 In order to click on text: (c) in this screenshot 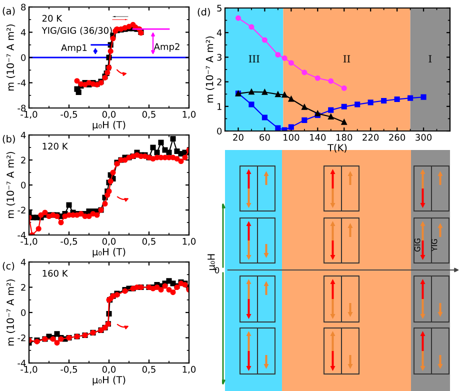, I will do `click(8, 266)`.